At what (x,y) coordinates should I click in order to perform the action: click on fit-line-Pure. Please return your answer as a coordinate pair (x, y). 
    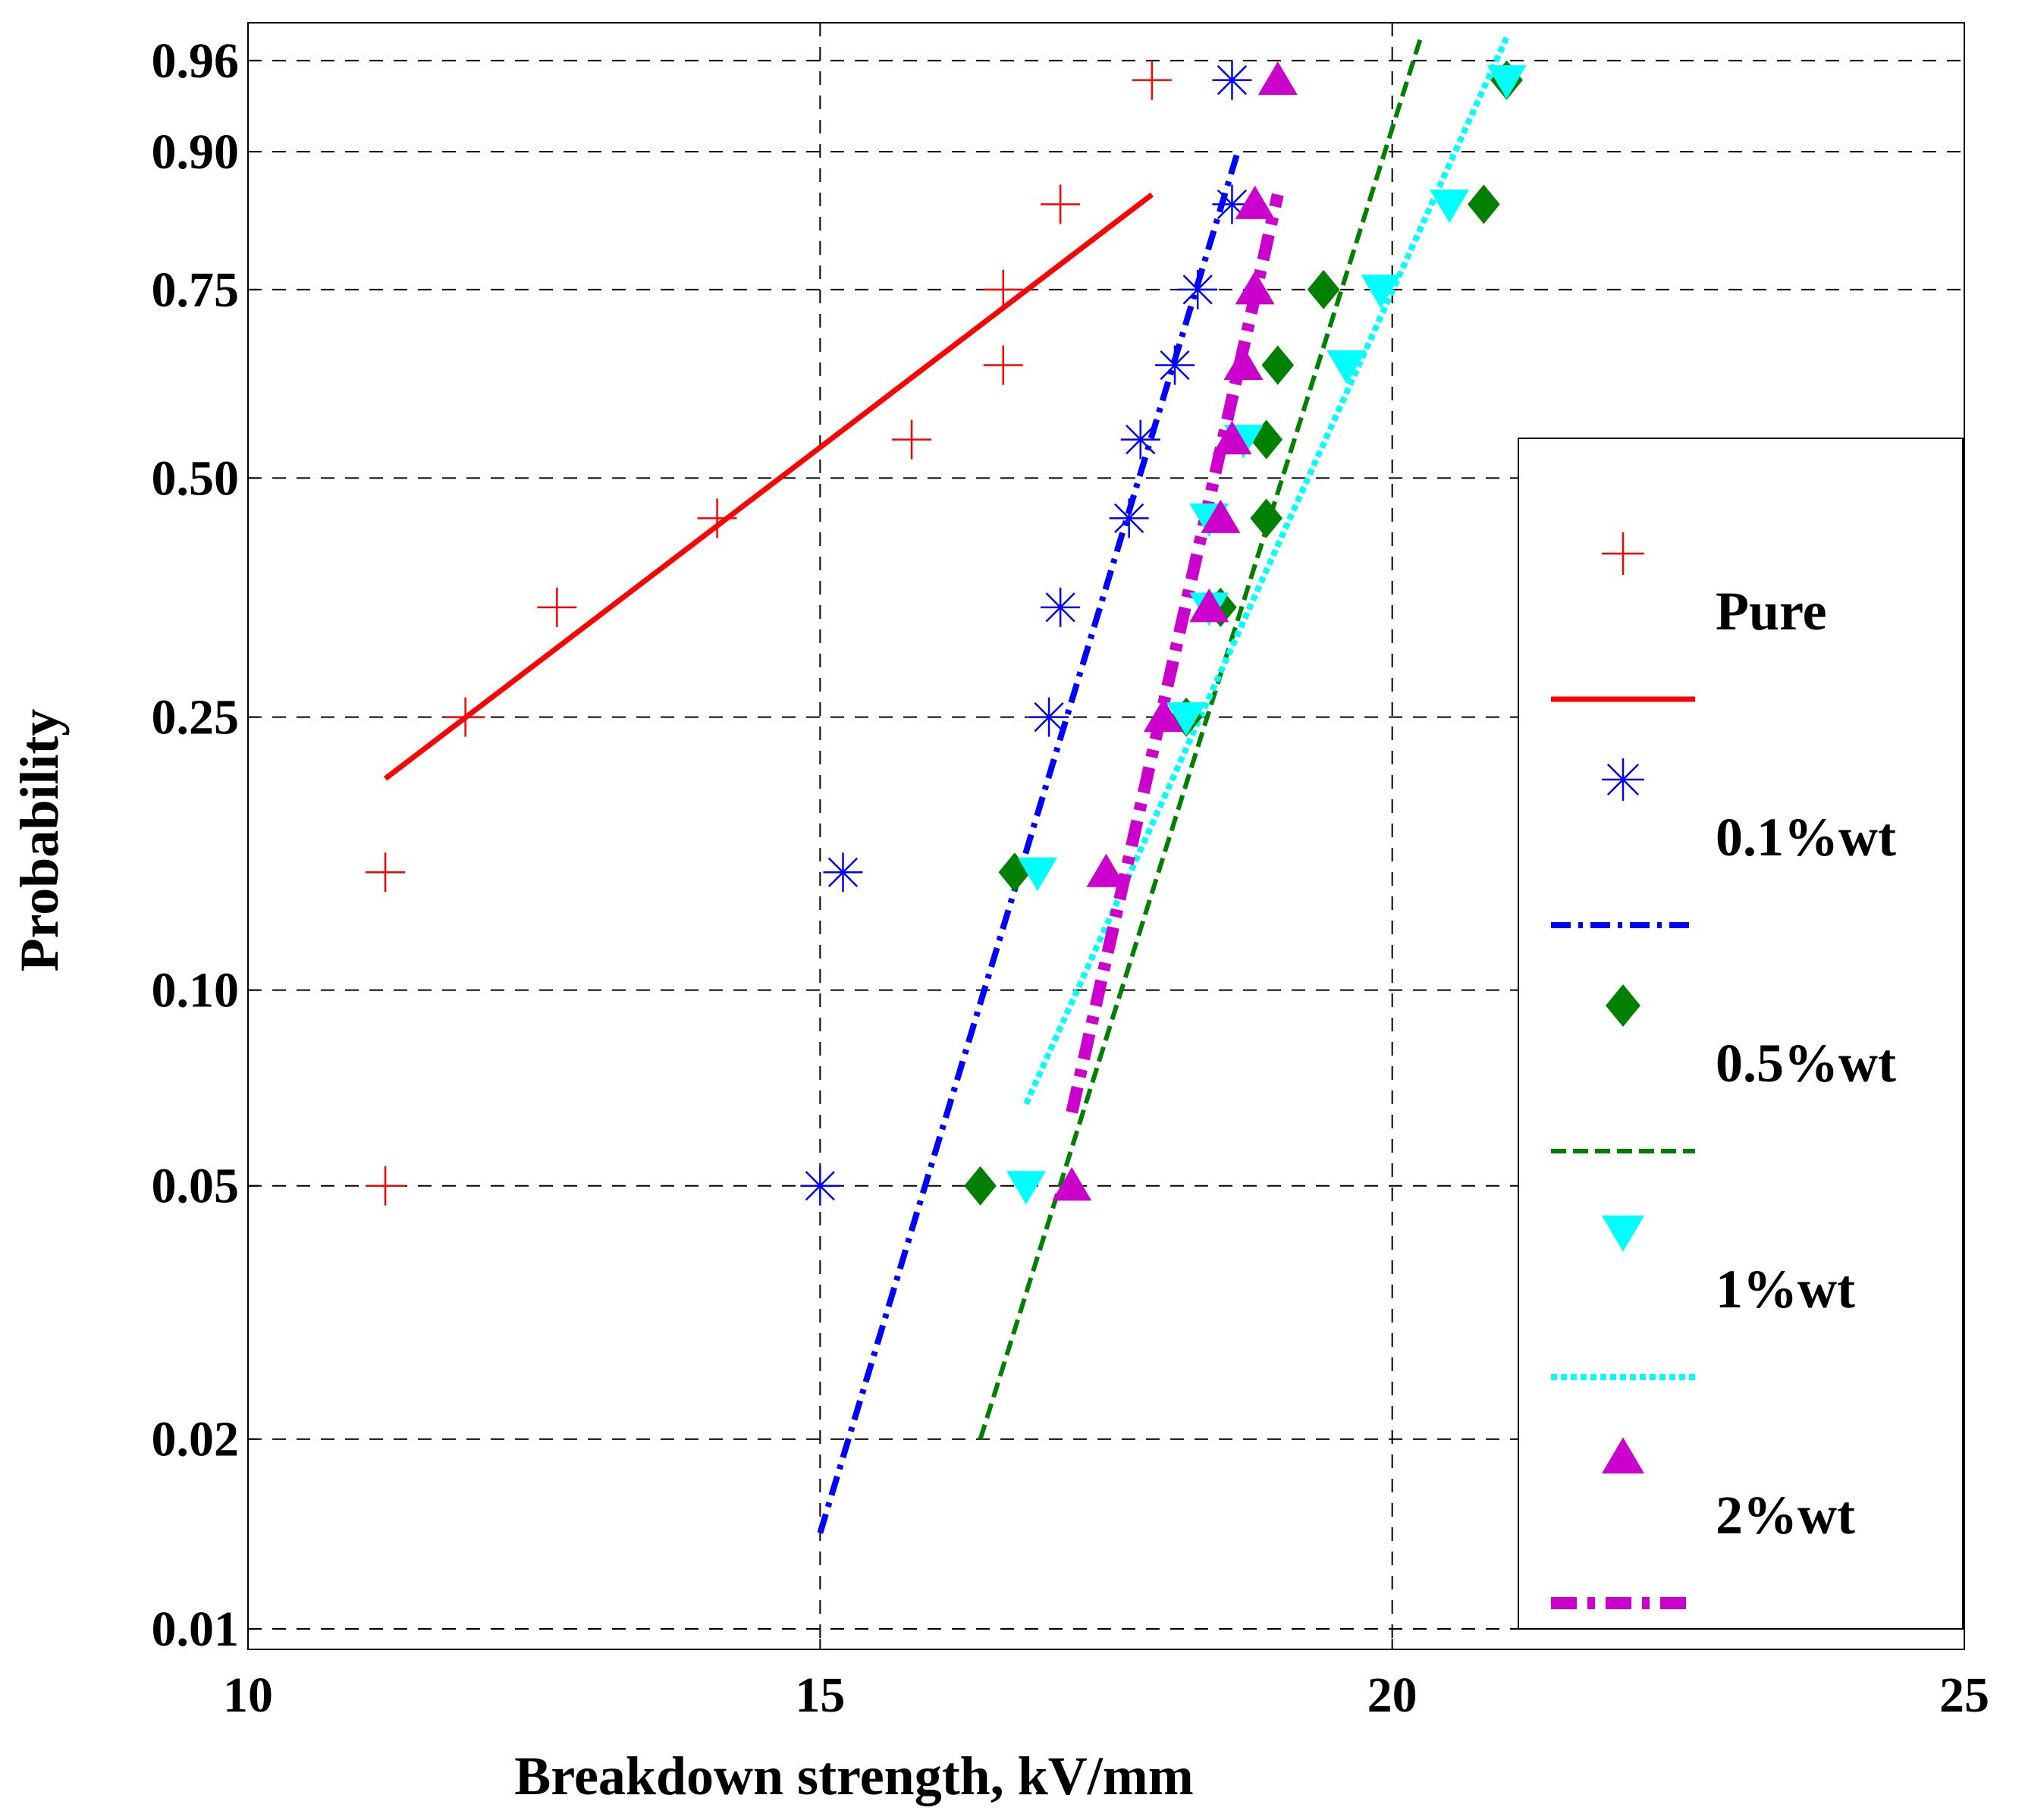
    Looking at the image, I should click on (768, 486).